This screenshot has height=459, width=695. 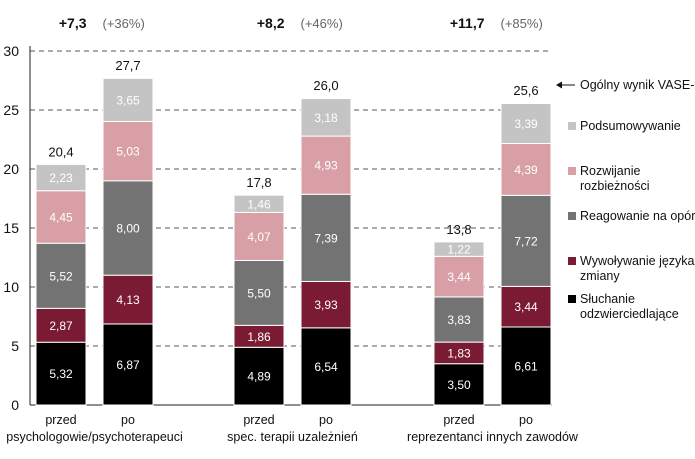 I want to click on bar-value-label: 3,65, so click(x=128, y=100).